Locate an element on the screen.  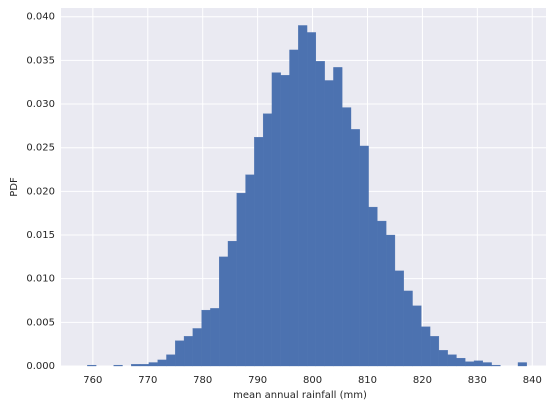
y-tick-label: 0.030 is located at coordinates (40, 104).